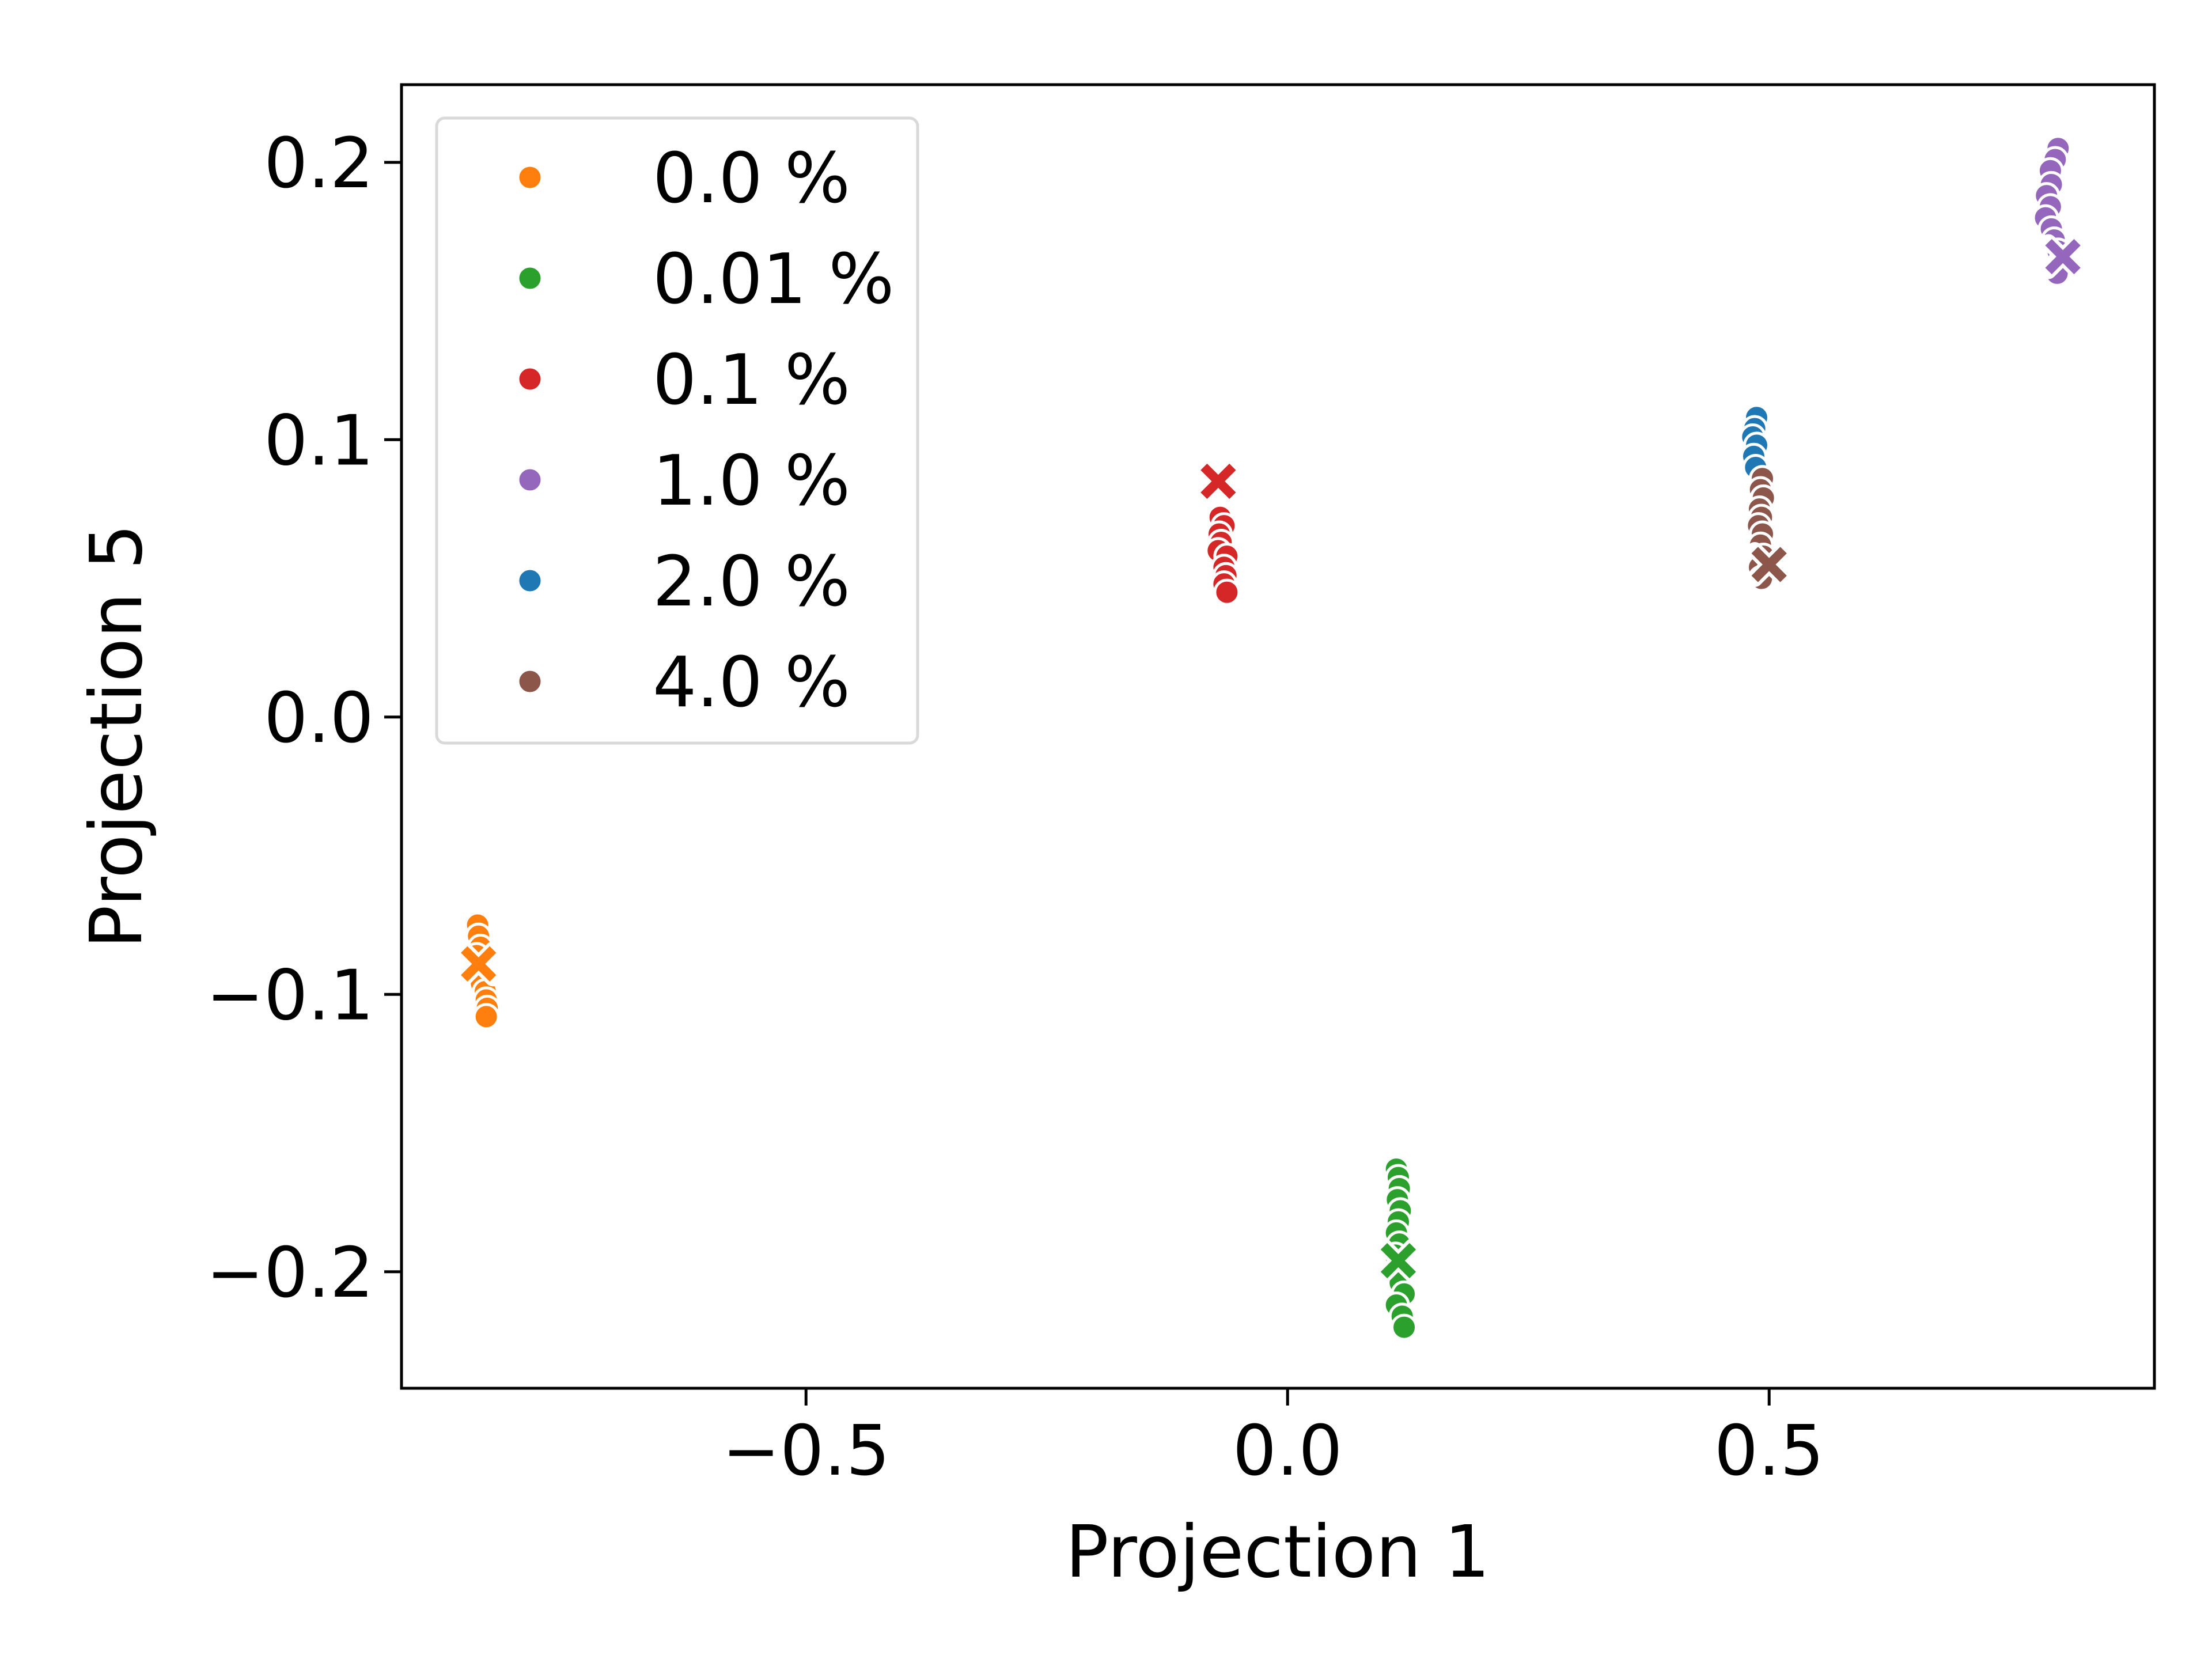 The image size is (2212, 1659). What do you see at coordinates (319, 719) in the screenshot?
I see `y-tick-label: 0.0` at bounding box center [319, 719].